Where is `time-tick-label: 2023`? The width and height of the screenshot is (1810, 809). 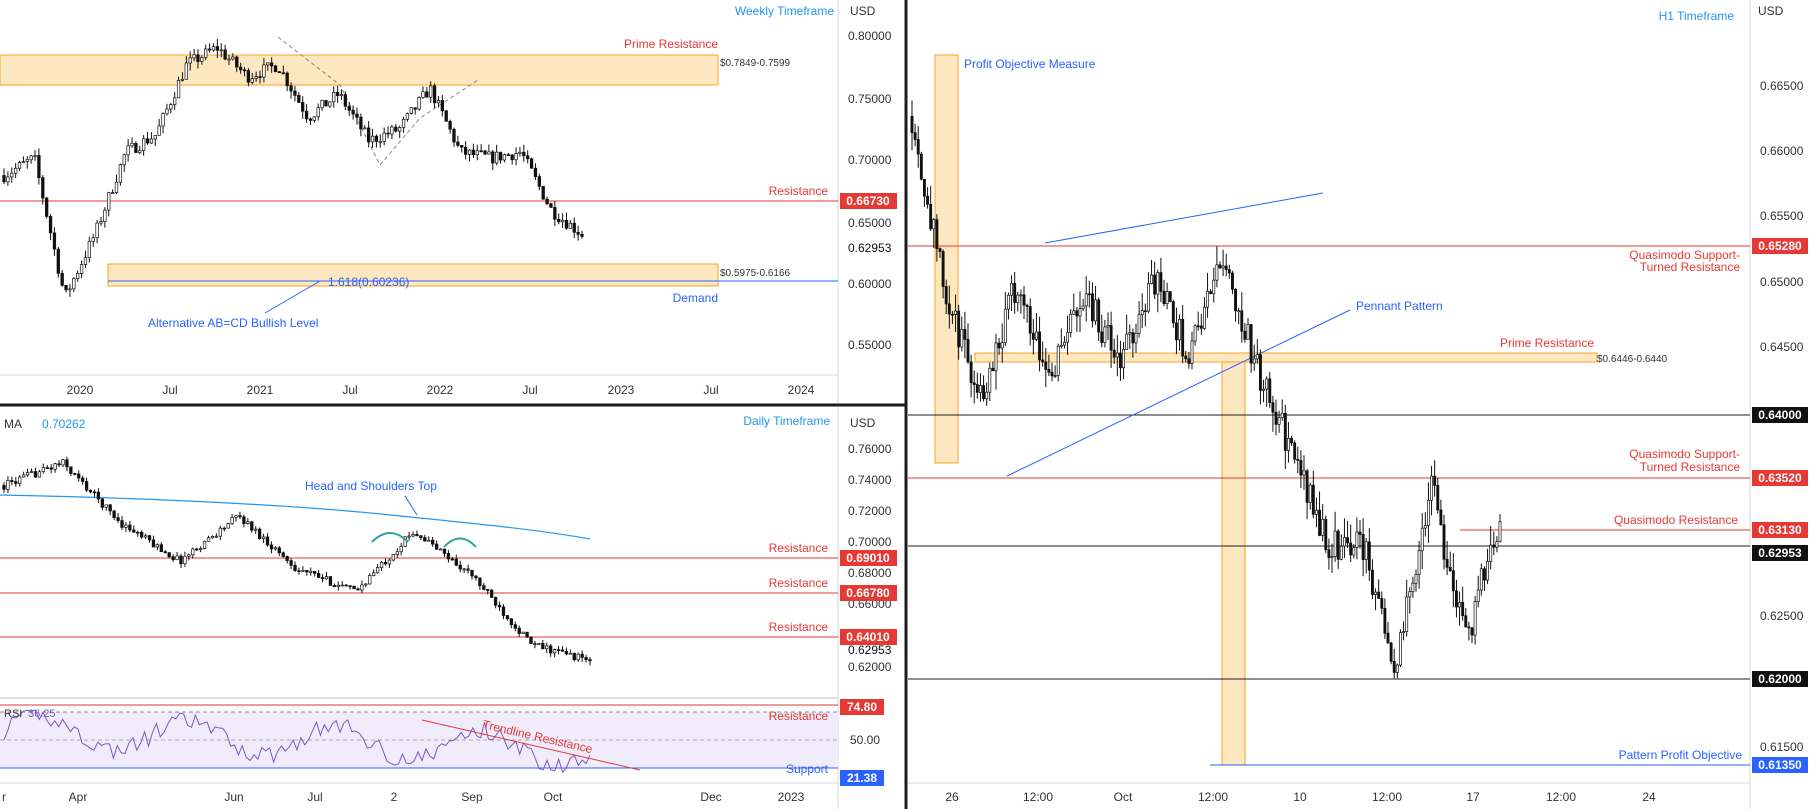 time-tick-label: 2023 is located at coordinates (621, 390).